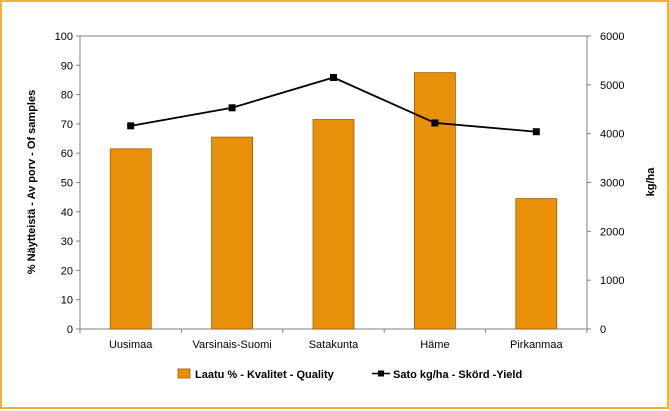 The image size is (669, 411). What do you see at coordinates (67, 213) in the screenshot?
I see `y-left-tick-label: 40` at bounding box center [67, 213].